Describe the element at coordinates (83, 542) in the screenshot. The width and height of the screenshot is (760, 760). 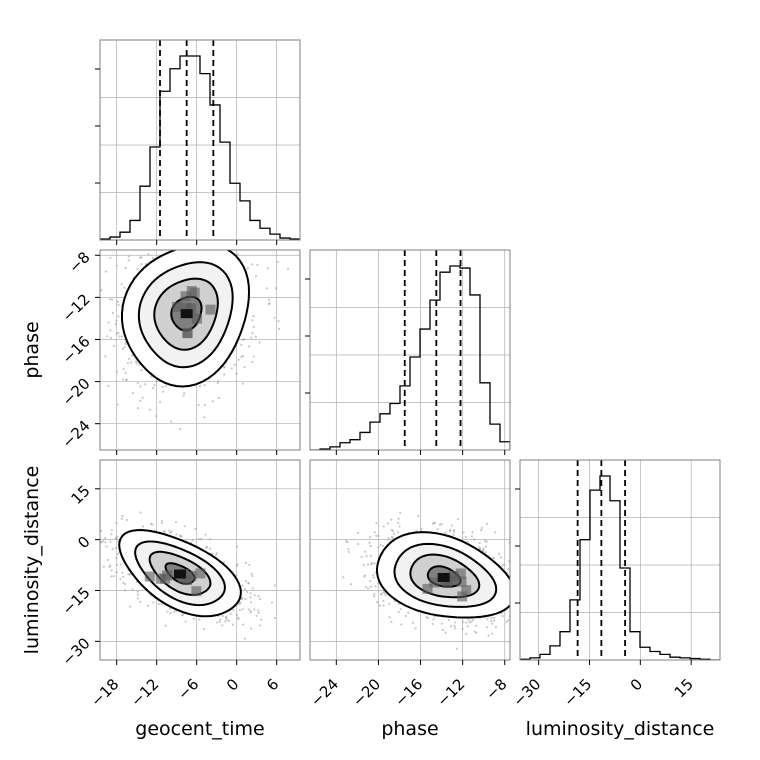
I see `y-tick-label: 0` at that location.